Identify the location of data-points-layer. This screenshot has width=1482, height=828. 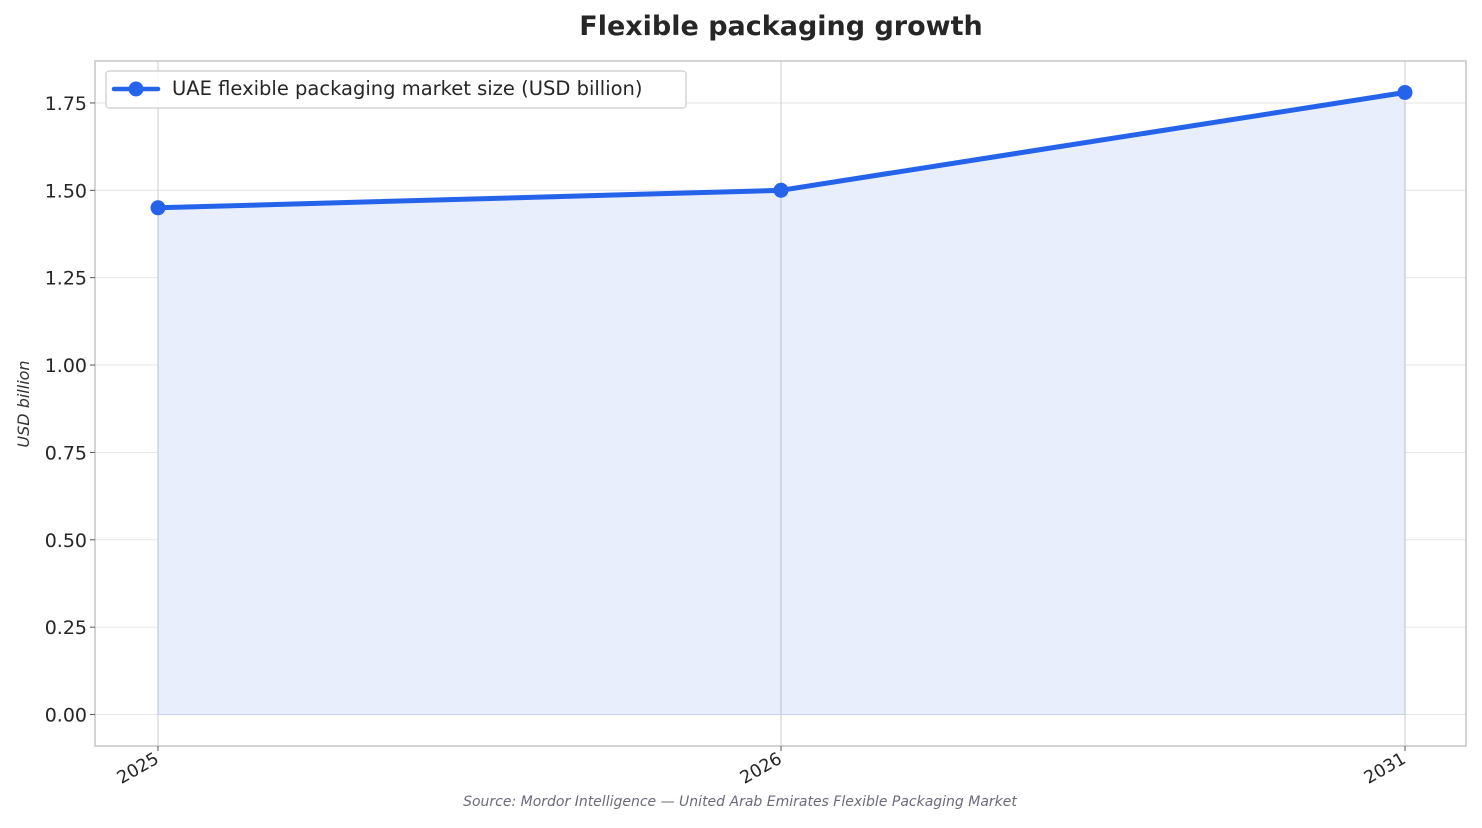
(781, 150).